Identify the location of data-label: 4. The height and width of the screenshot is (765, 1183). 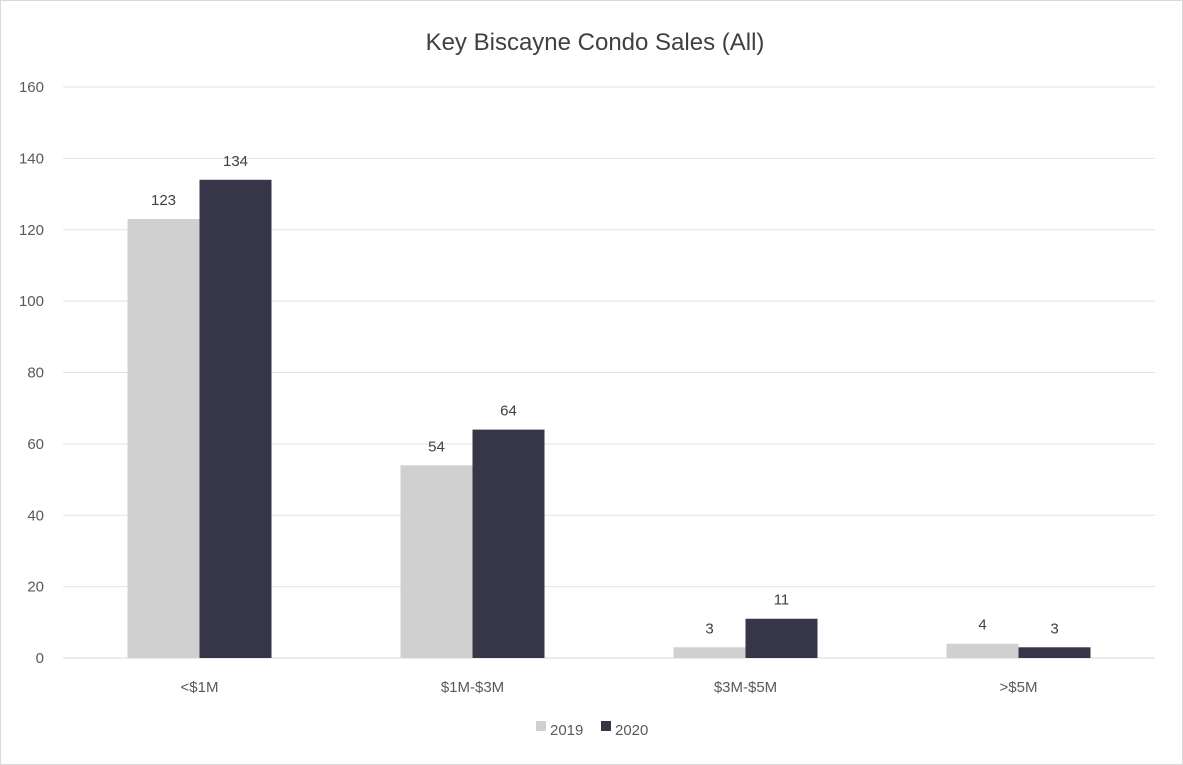
(982, 625).